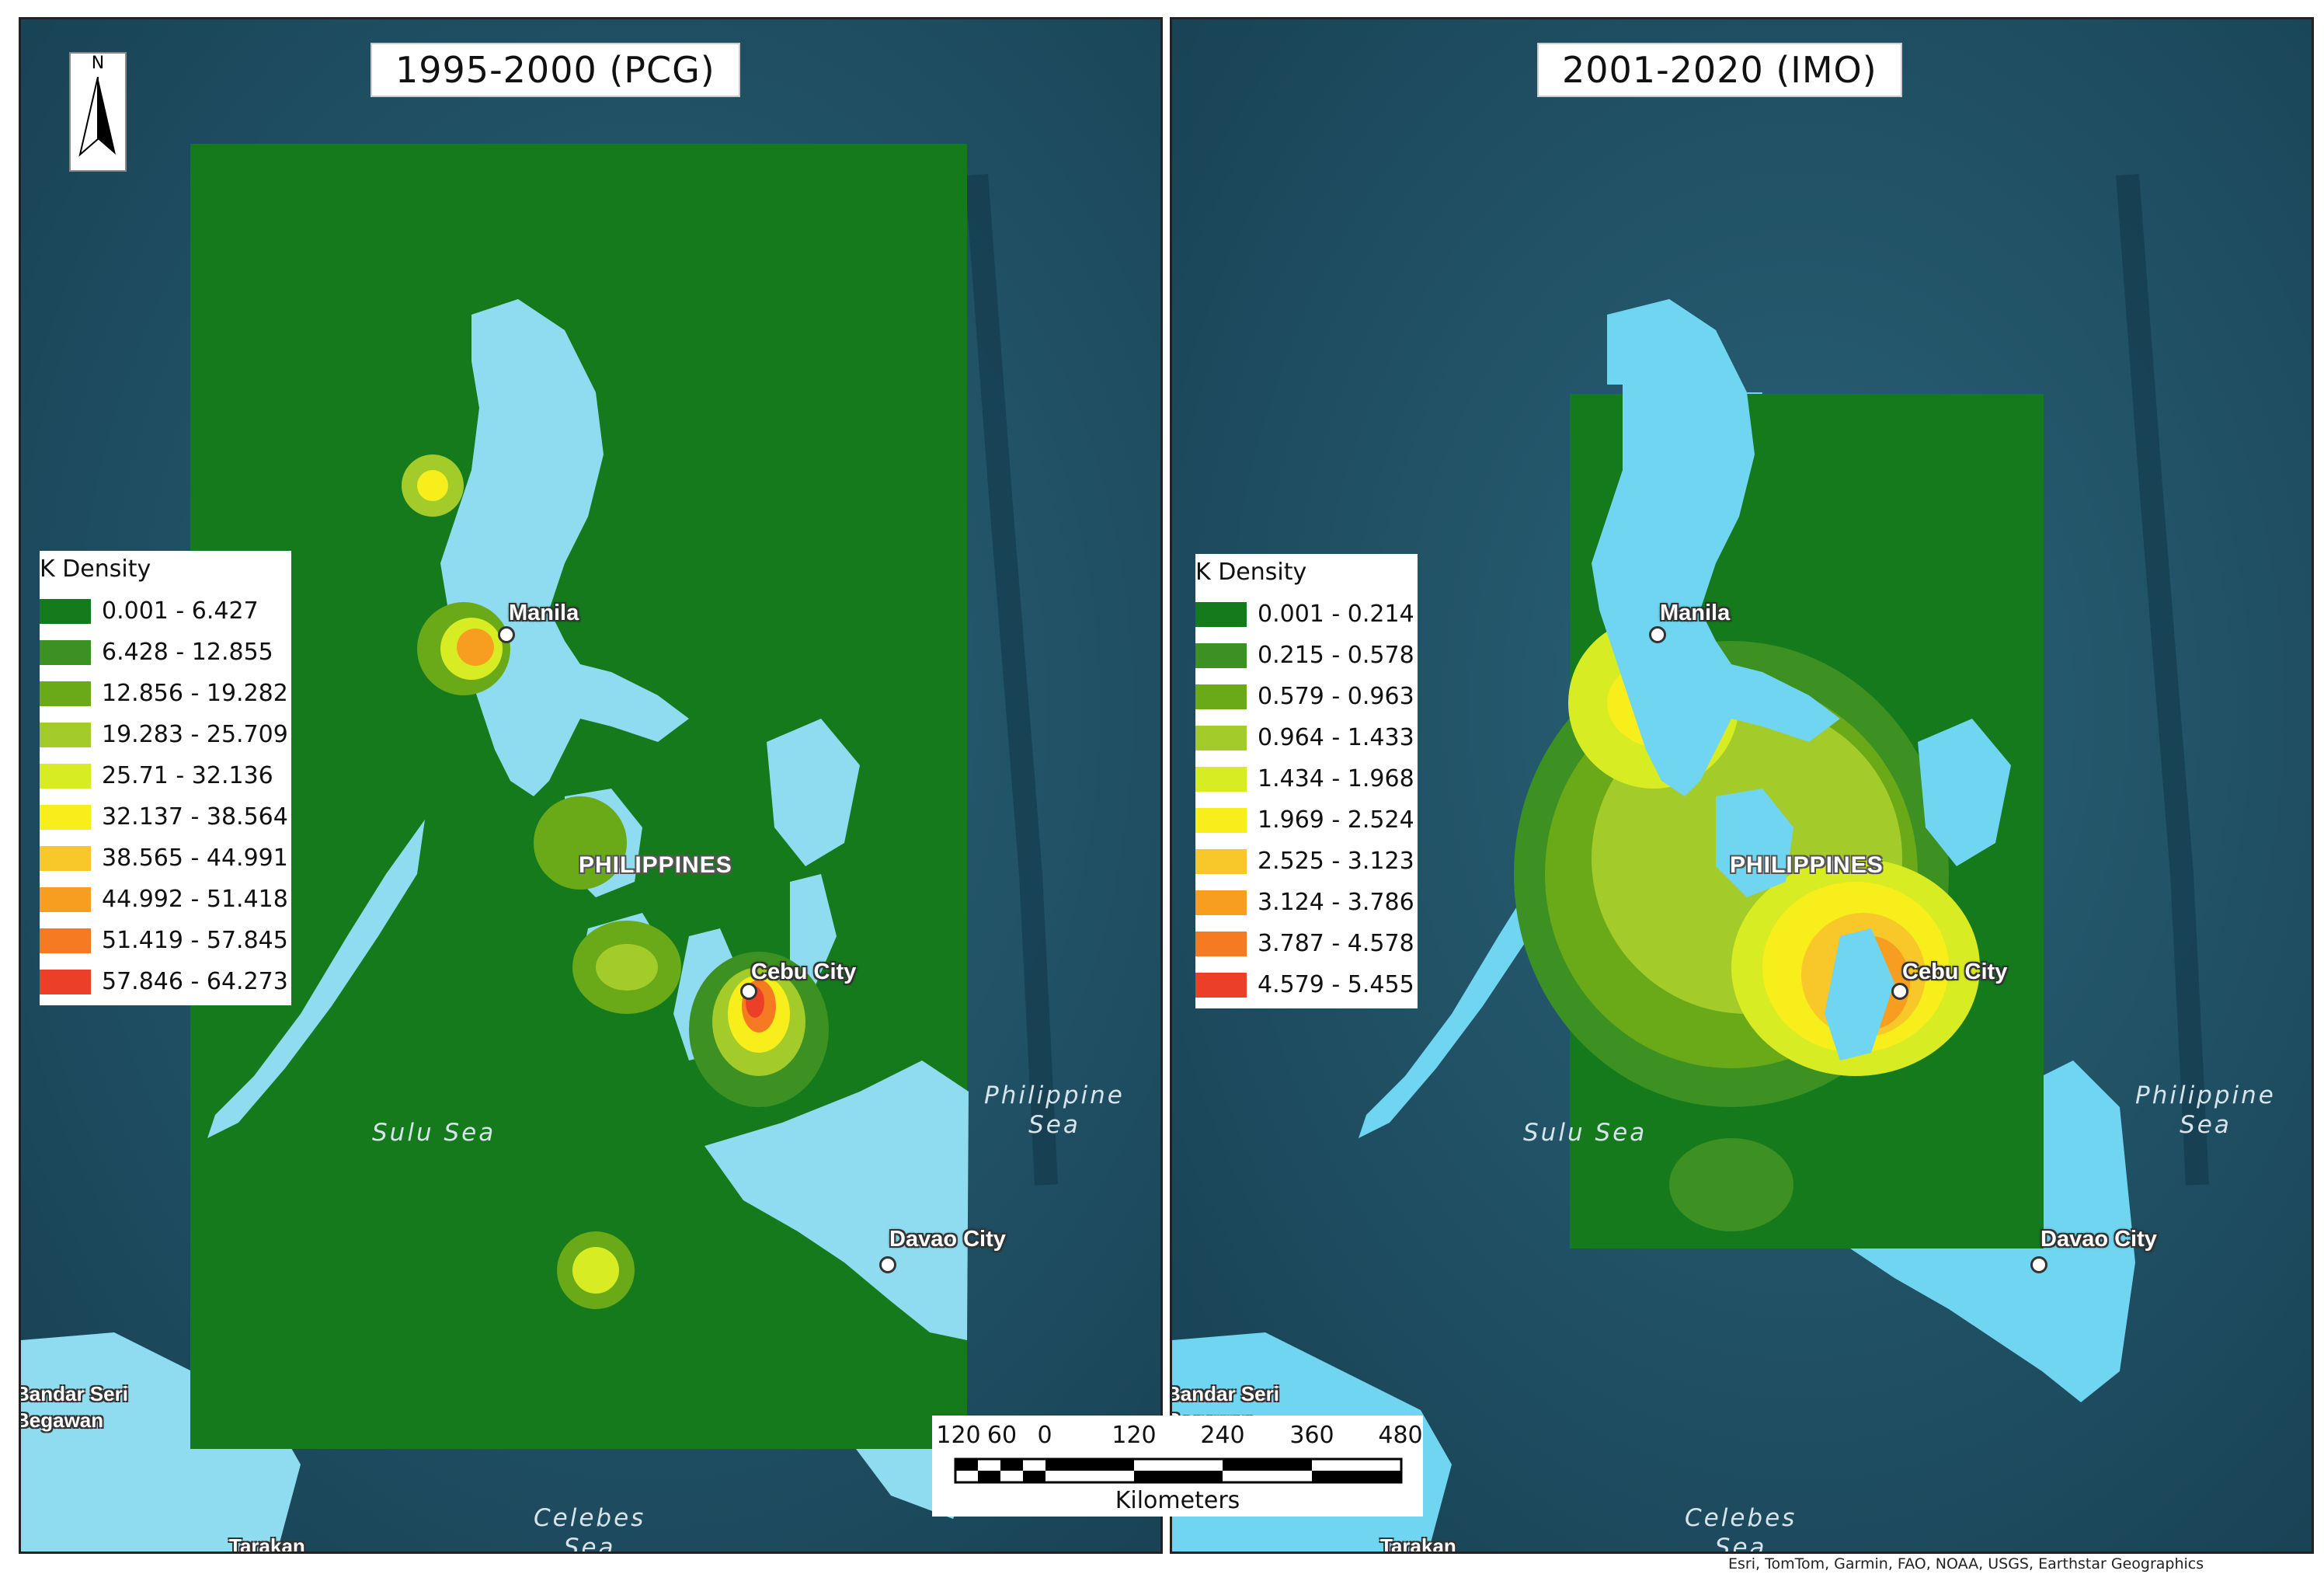 This screenshot has height=1595, width=2324. Describe the element at coordinates (195, 734) in the screenshot. I see `legend-label: 19.283 - 25.709` at that location.